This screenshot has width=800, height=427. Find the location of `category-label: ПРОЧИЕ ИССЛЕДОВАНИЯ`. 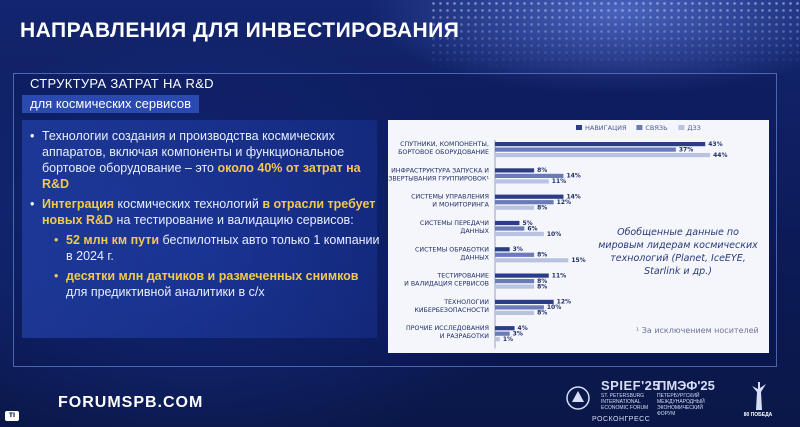

category-label: ПРОЧИЕ ИССЛЕДОВАНИЯ is located at coordinates (447, 328).